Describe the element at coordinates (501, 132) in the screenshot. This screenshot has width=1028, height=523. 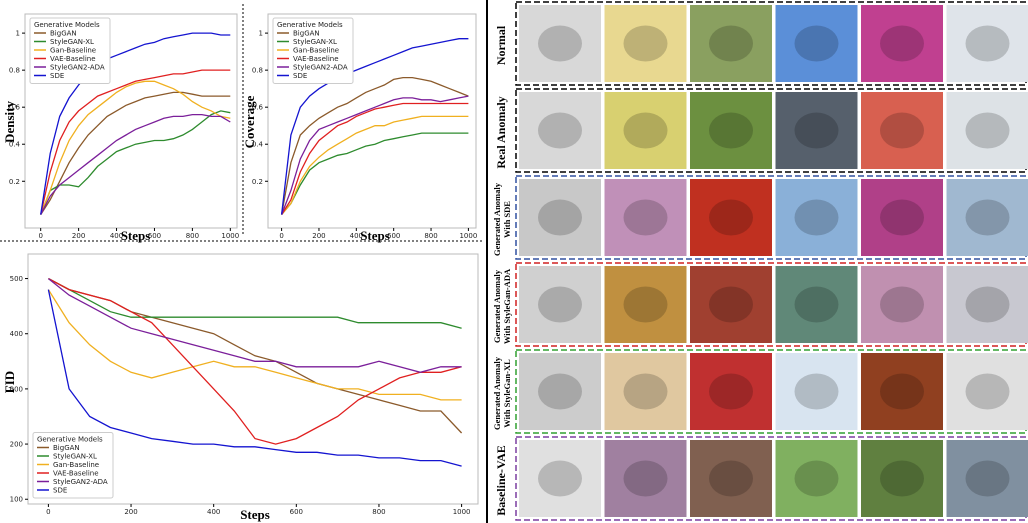
I see `row-label: Real Anomaly` at that location.